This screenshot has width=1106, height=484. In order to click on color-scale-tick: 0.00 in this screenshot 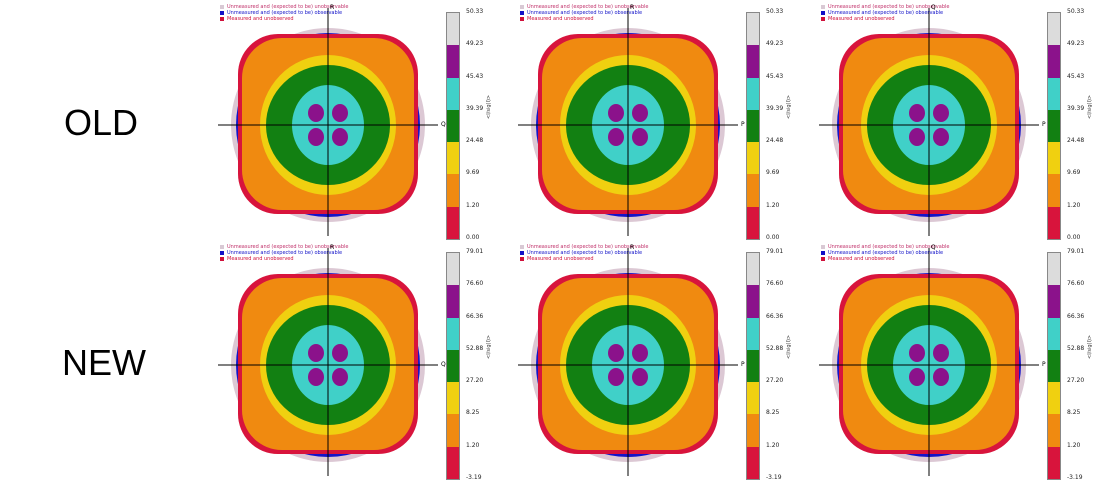, I will do `click(773, 237)`.